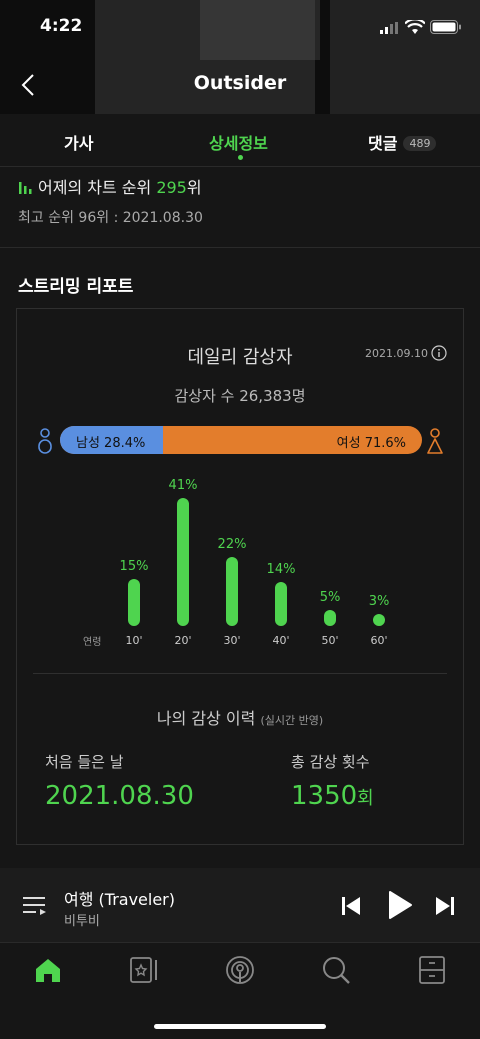 The width and height of the screenshot is (480, 1039). What do you see at coordinates (240, 83) in the screenshot?
I see `page-title: Outsider` at bounding box center [240, 83].